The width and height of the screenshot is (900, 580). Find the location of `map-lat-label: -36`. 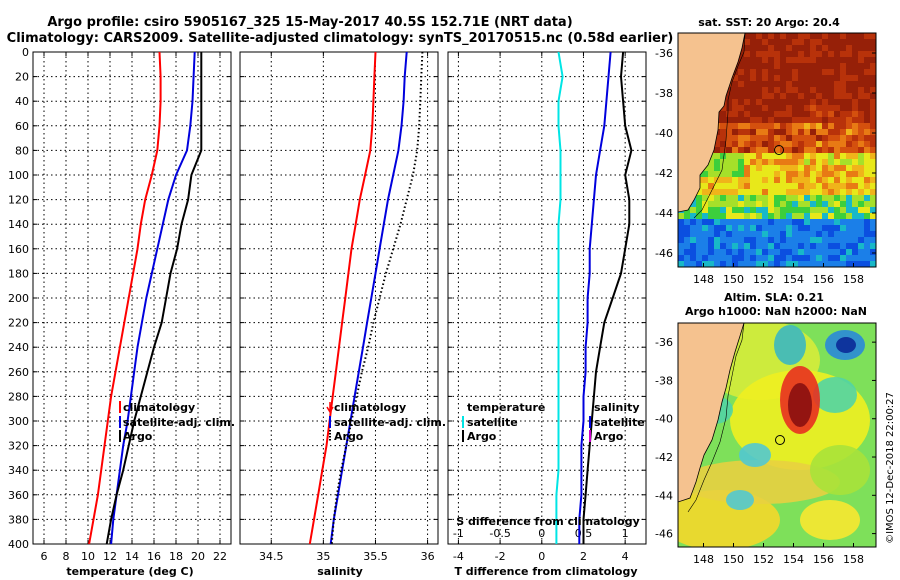

map-lat-label: -36 is located at coordinates (664, 53).